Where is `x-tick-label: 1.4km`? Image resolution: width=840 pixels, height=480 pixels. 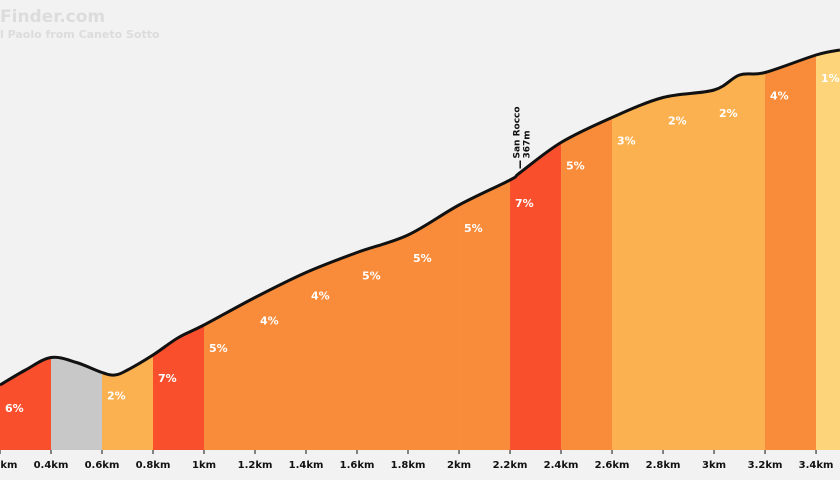 x-tick-label: 1.4km is located at coordinates (306, 465).